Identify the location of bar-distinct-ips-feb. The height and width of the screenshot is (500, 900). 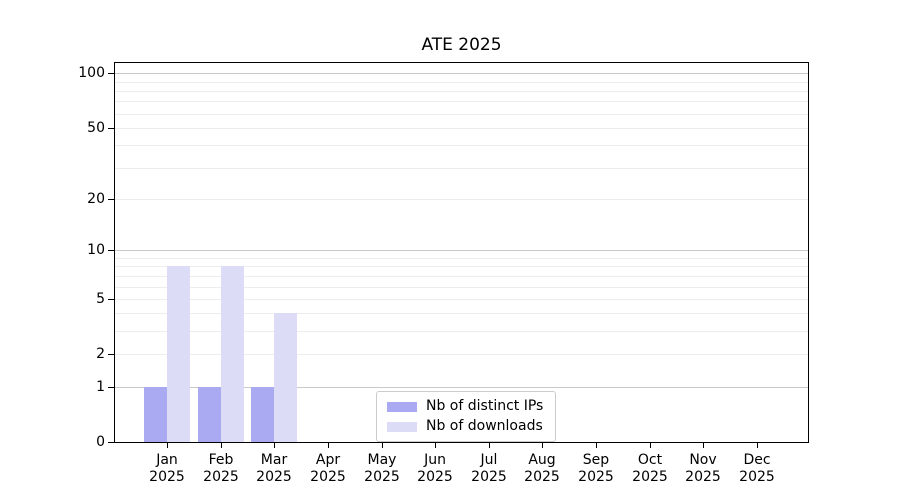
(209, 414).